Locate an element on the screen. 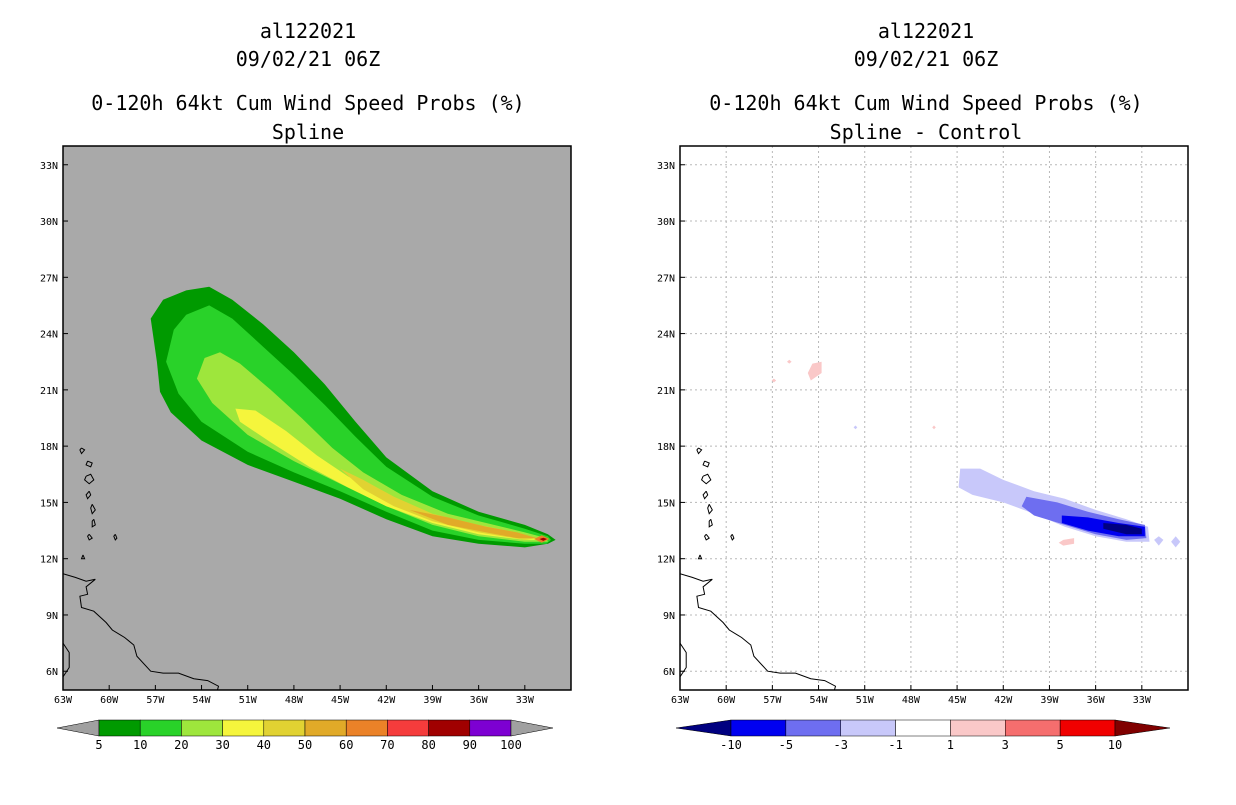  colorbar-label: 30 is located at coordinates (222, 745).